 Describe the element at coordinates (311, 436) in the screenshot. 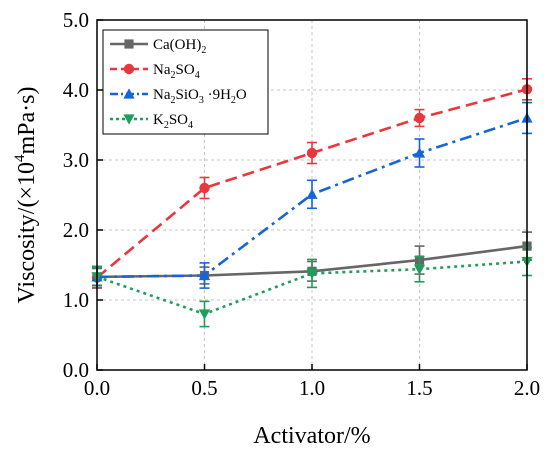

I see `x-axis-title: Activator/%` at that location.